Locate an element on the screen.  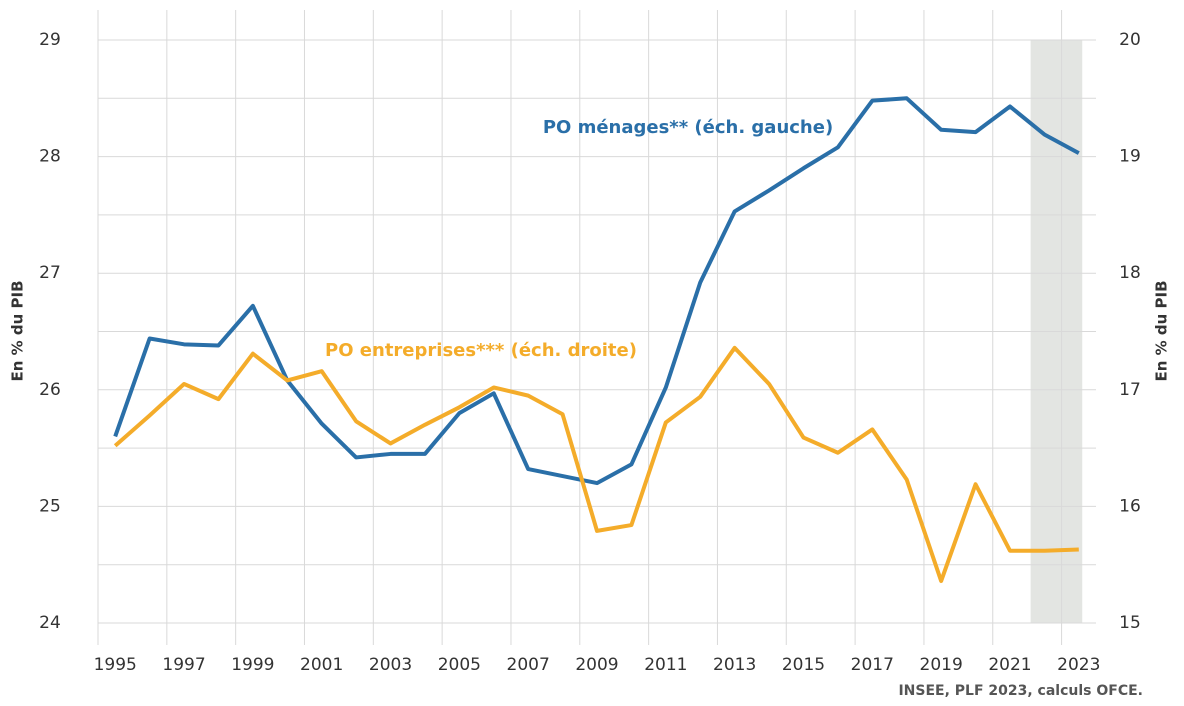
x-tick-label: 2017 is located at coordinates (872, 665).